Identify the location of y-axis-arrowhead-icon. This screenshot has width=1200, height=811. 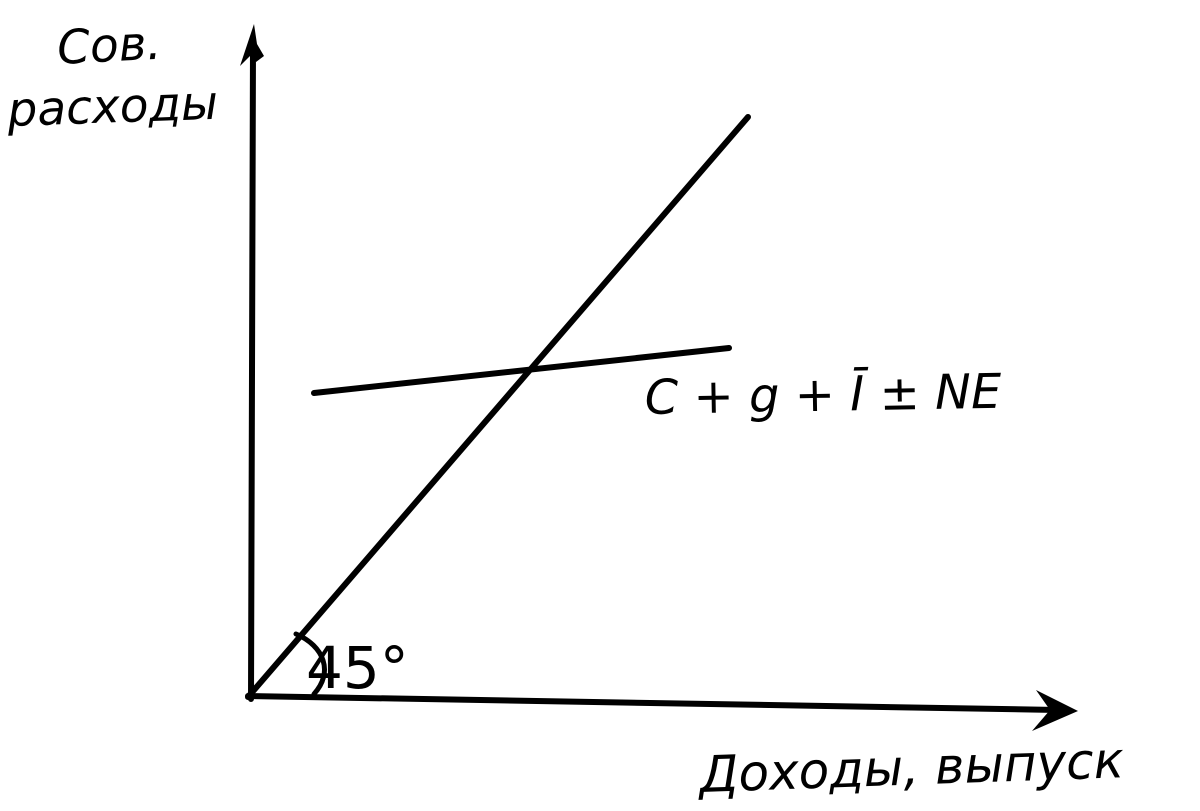
(252, 45).